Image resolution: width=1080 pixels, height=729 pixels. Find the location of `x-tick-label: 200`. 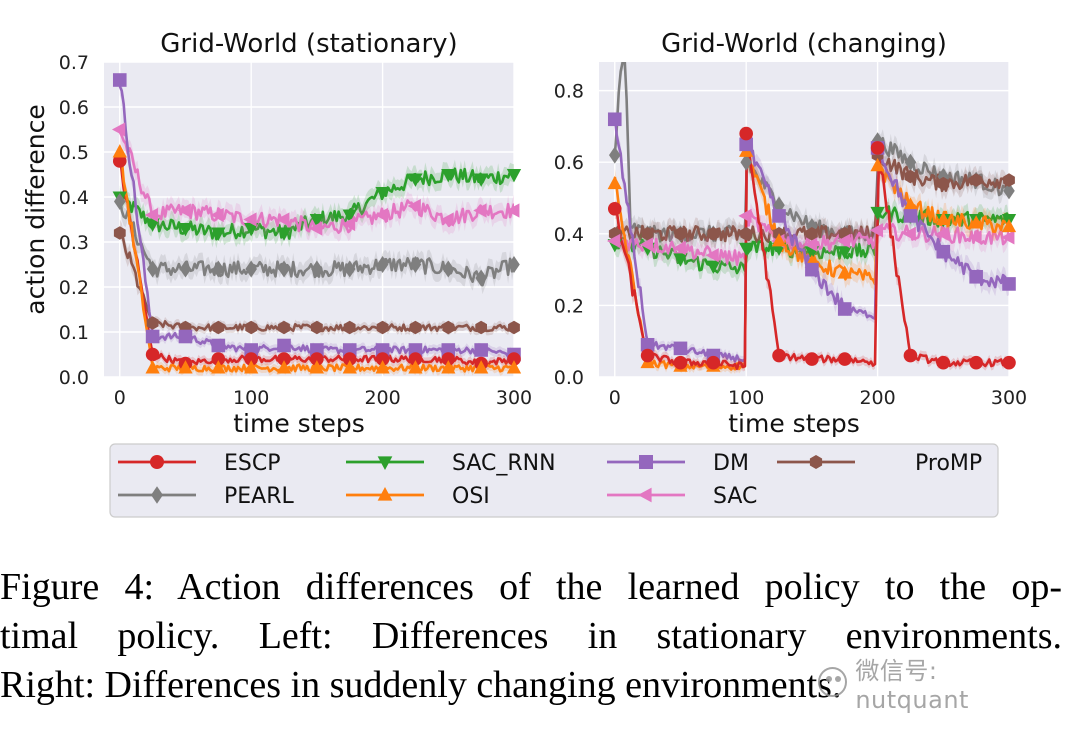

x-tick-label: 200 is located at coordinates (877, 398).